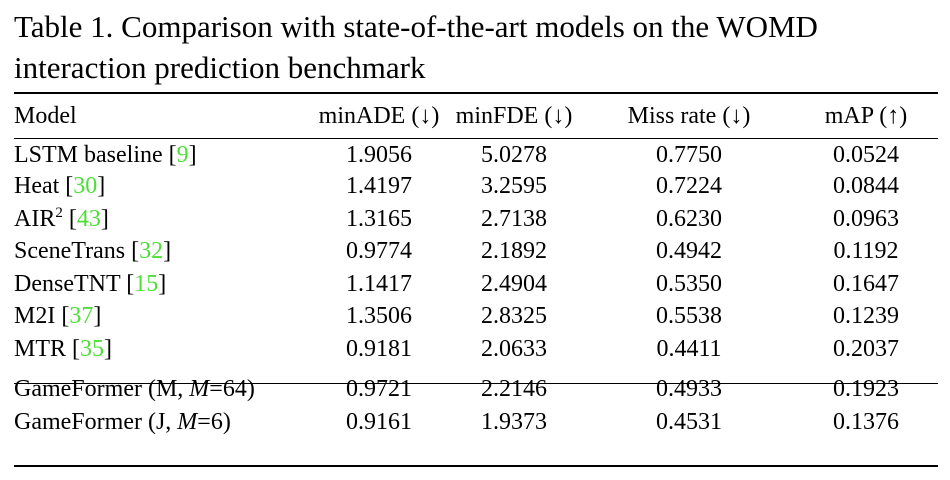  I want to click on model-name-cell: LSTM baseline [9], so click(164, 154).